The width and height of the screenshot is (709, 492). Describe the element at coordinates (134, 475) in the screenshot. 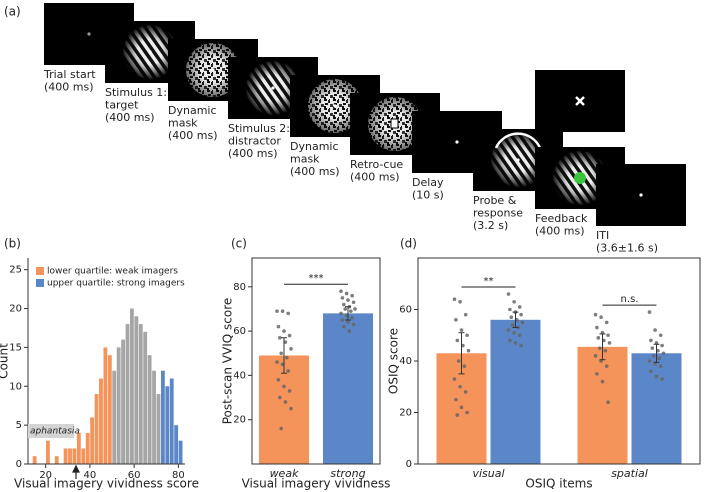

I see `x-tick-label: 60` at that location.